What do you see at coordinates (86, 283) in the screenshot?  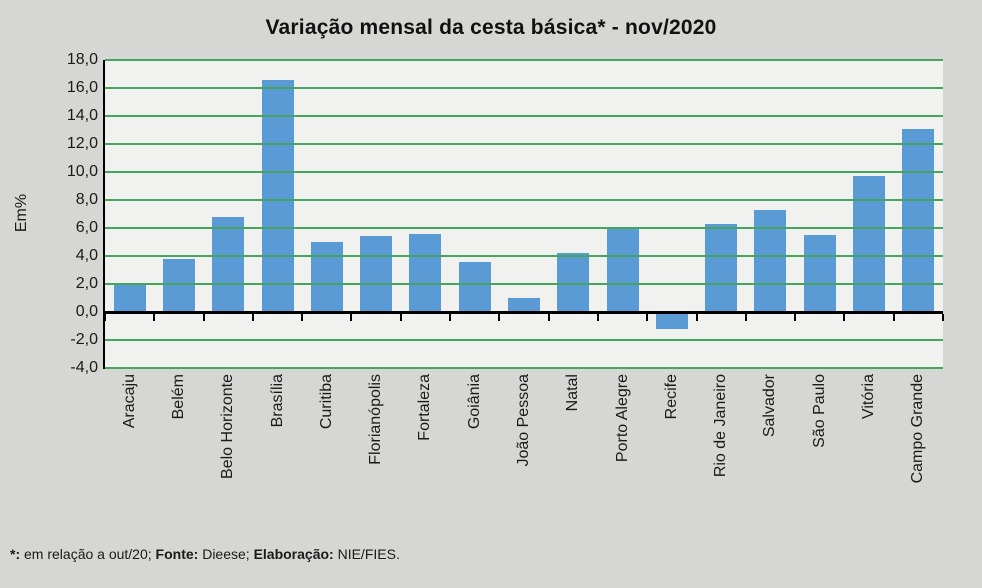 I see `y-tick-label: 2,0` at bounding box center [86, 283].